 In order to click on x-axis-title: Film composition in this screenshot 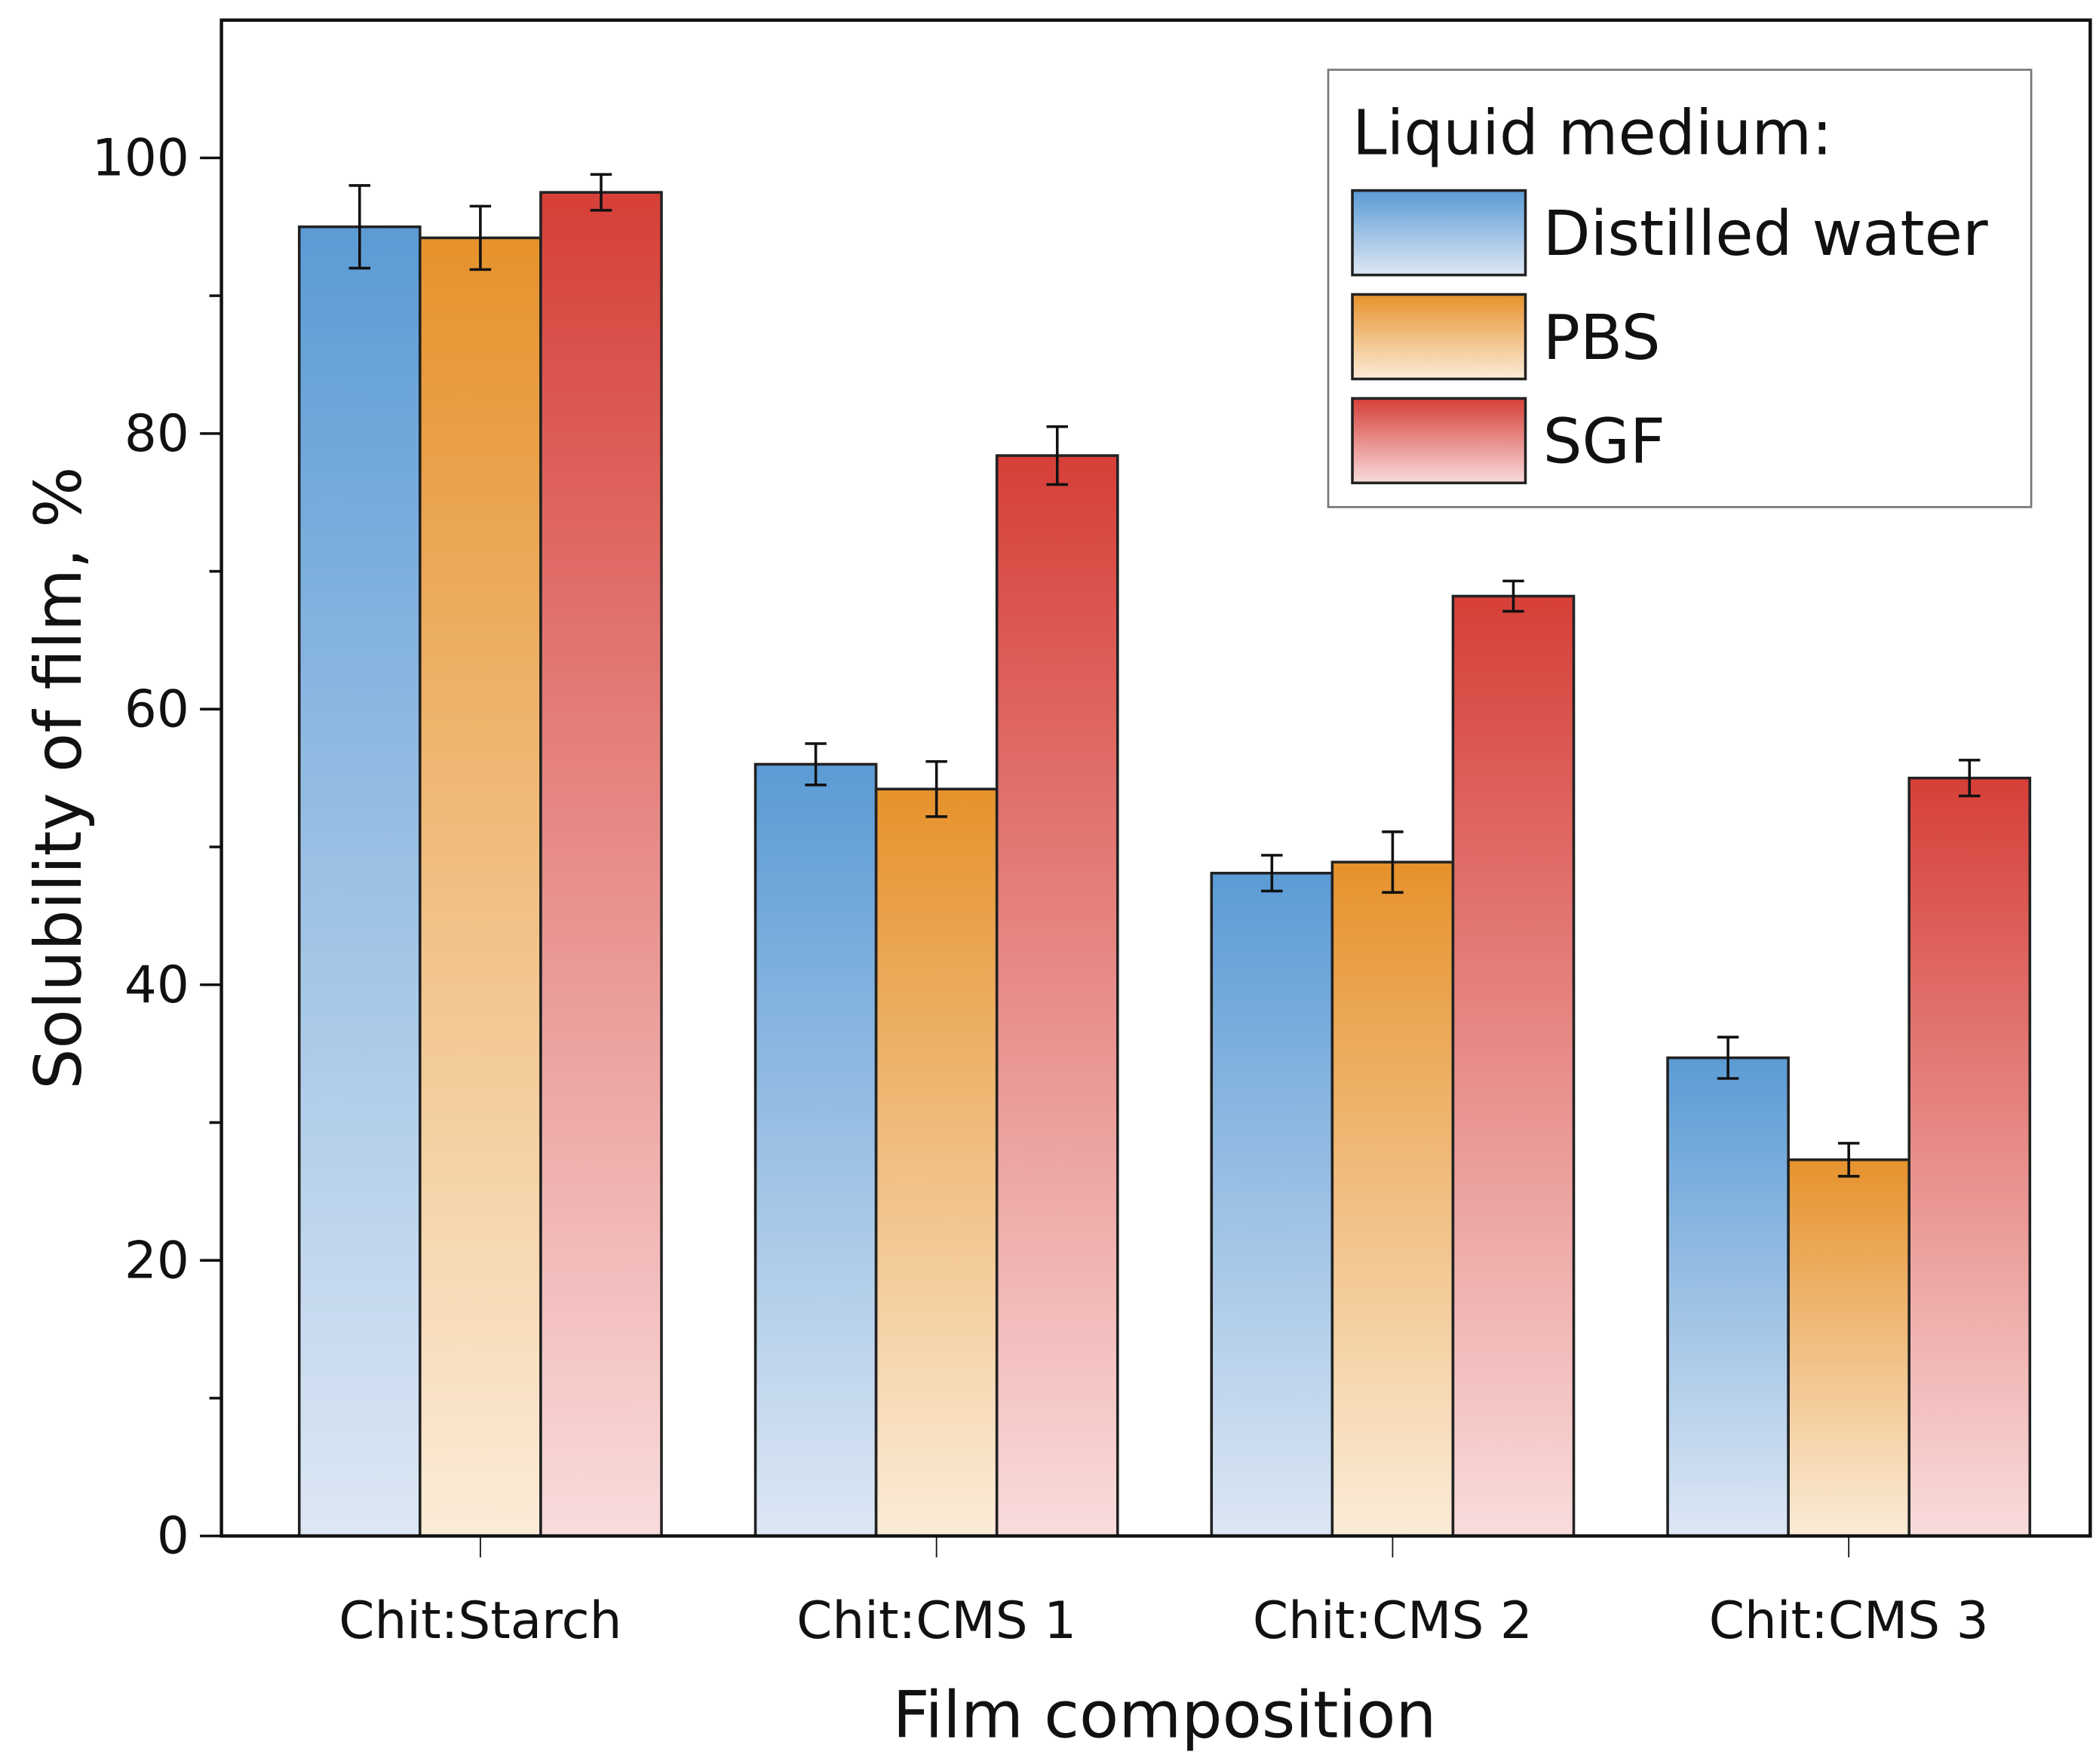, I will do `click(1165, 1716)`.